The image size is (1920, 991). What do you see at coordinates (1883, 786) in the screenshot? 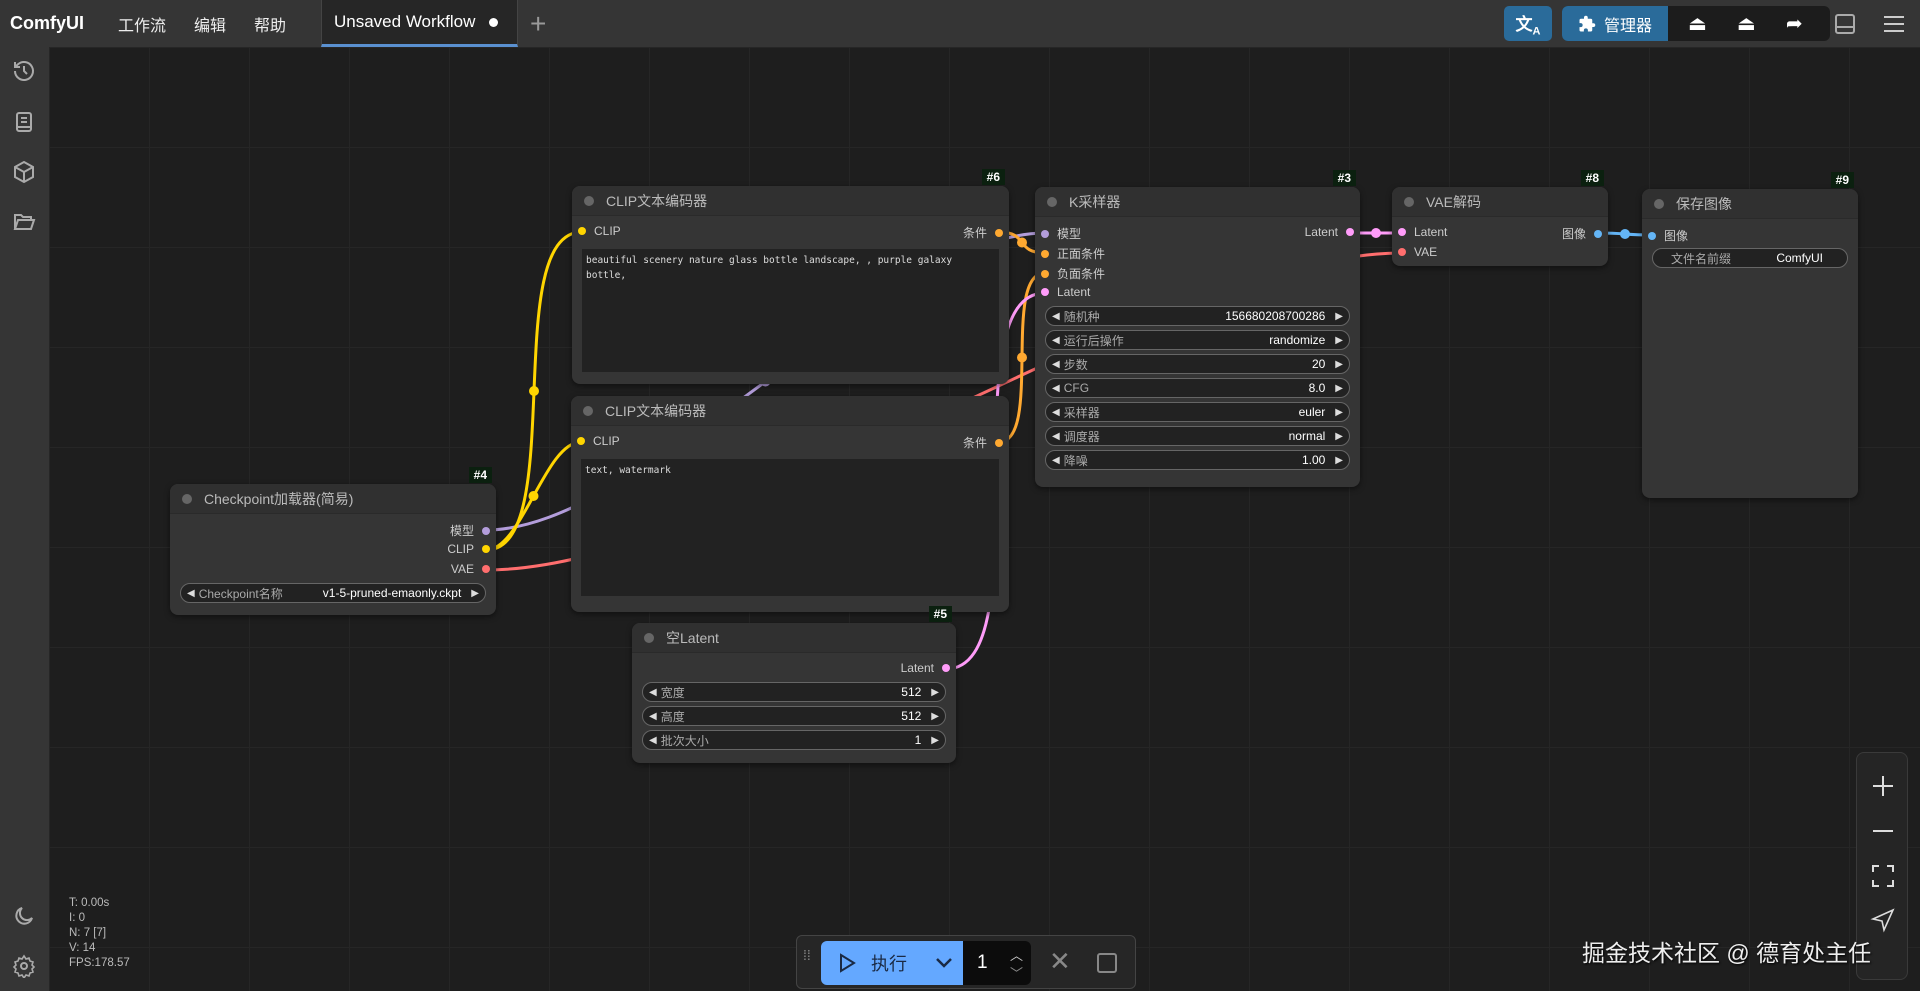
I see `zoom-in-icon` at bounding box center [1883, 786].